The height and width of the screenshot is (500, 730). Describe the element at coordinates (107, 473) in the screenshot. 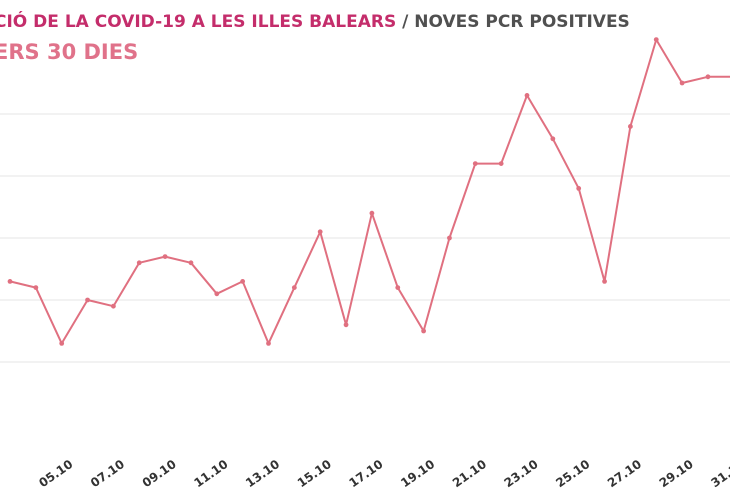

I see `x-tick-label: 07.10` at that location.